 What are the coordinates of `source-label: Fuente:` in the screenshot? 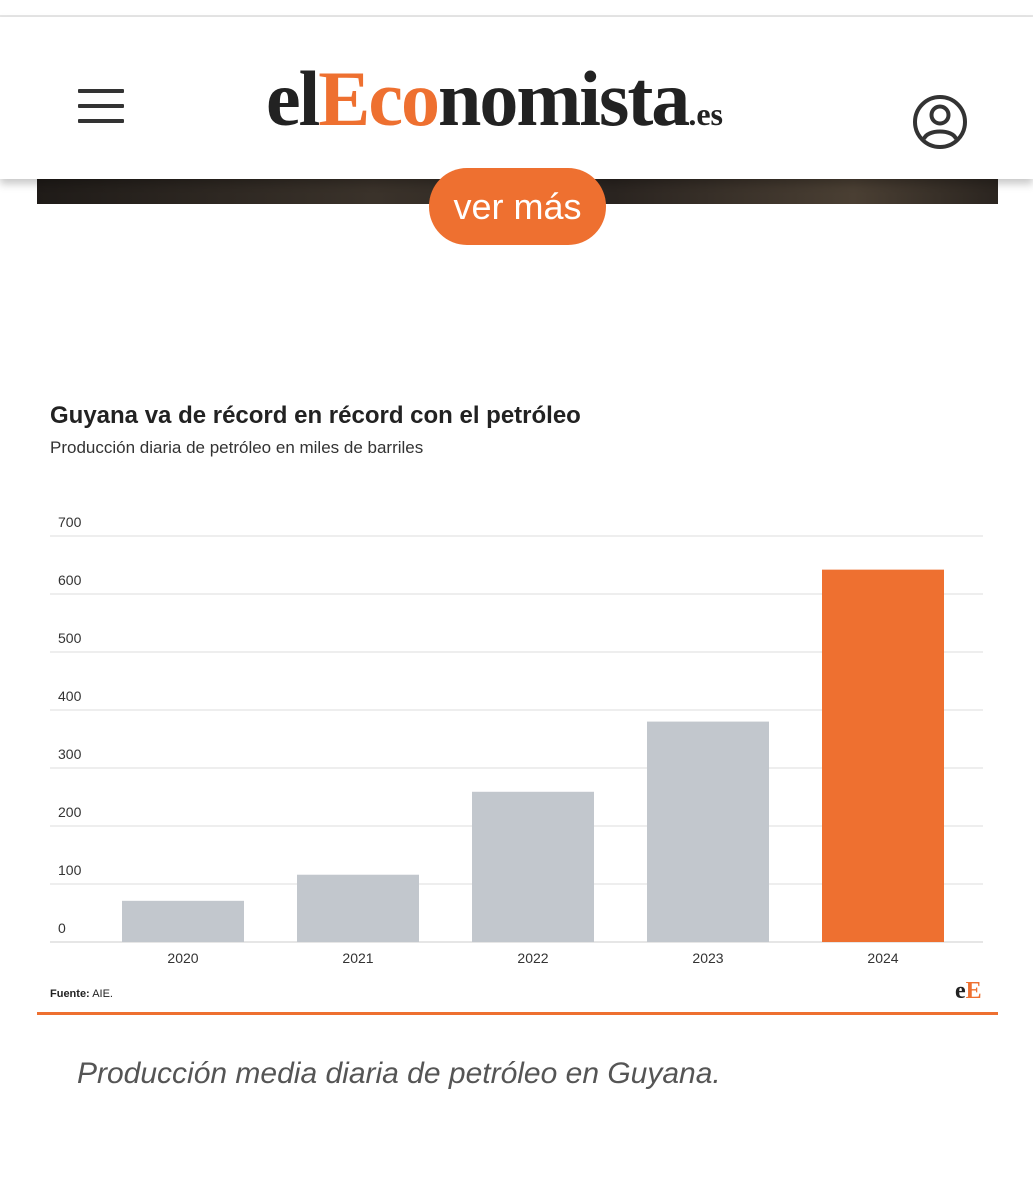 It's located at (70, 994).